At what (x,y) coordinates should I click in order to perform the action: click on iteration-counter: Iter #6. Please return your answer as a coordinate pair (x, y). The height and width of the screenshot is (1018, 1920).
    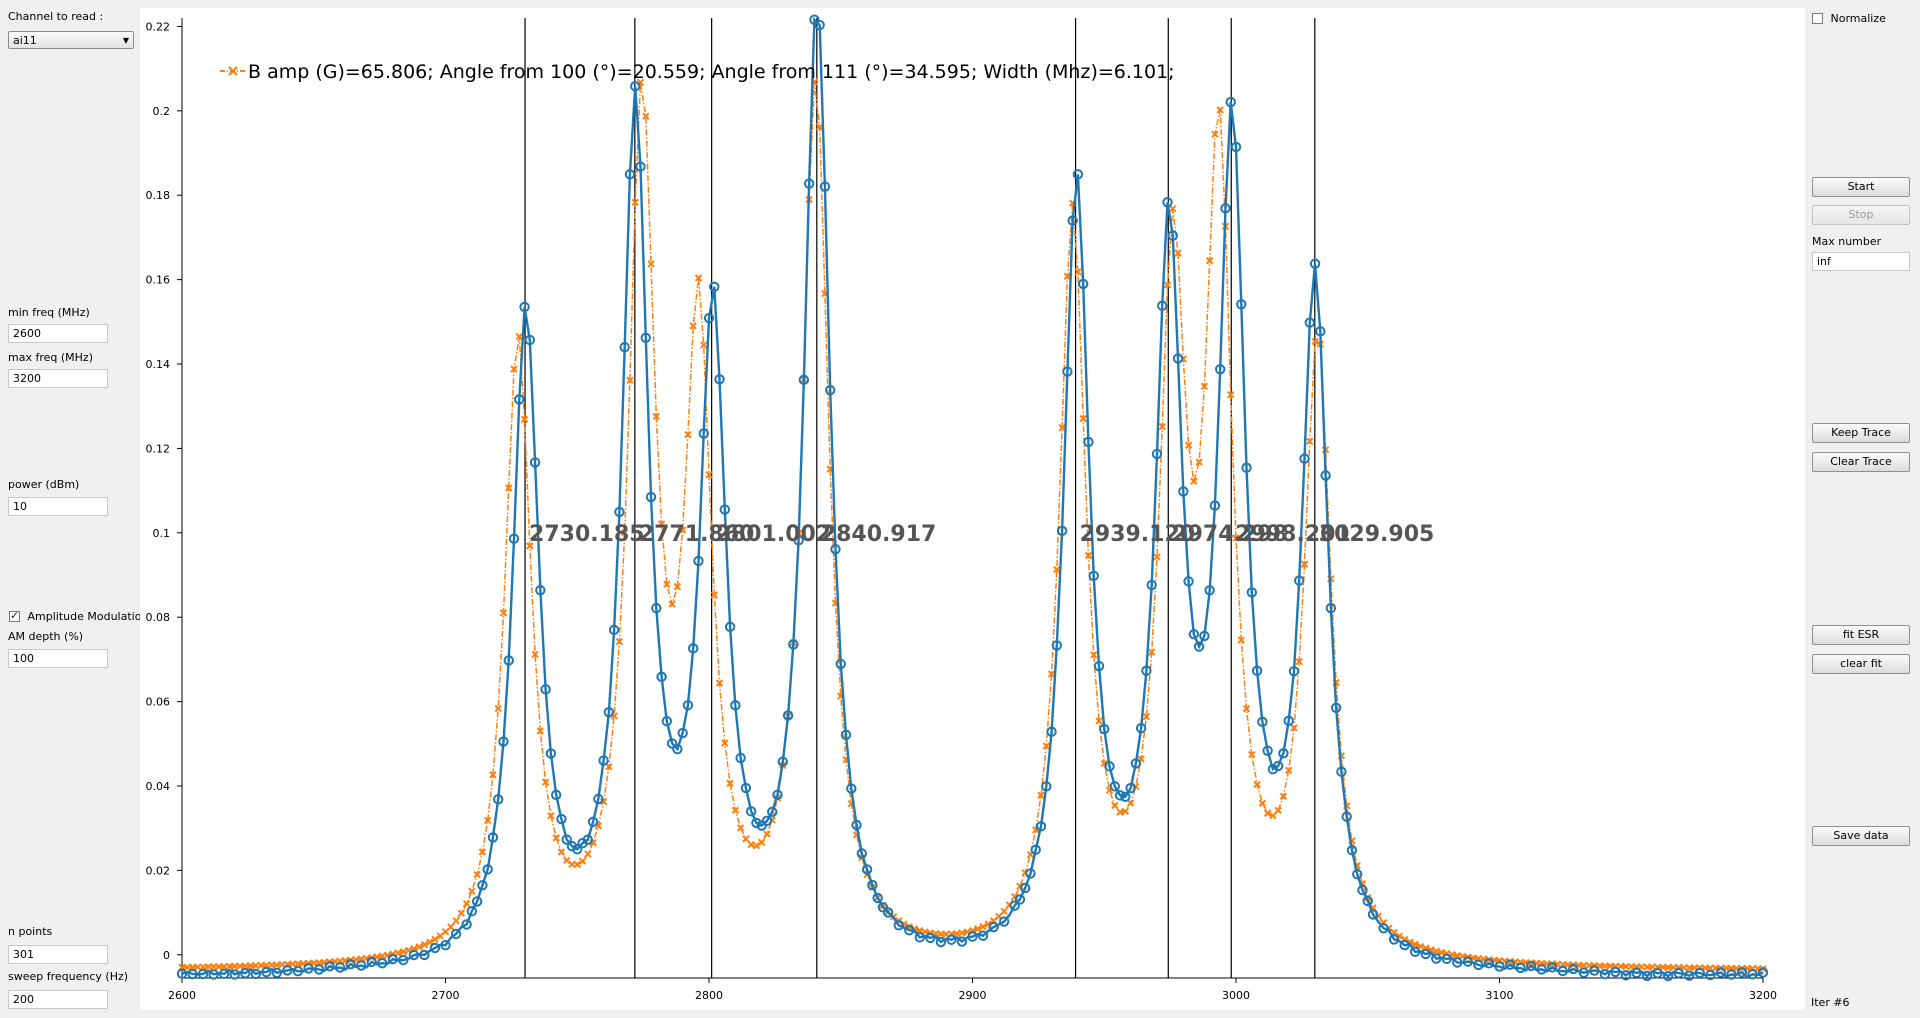
    Looking at the image, I should click on (1830, 1002).